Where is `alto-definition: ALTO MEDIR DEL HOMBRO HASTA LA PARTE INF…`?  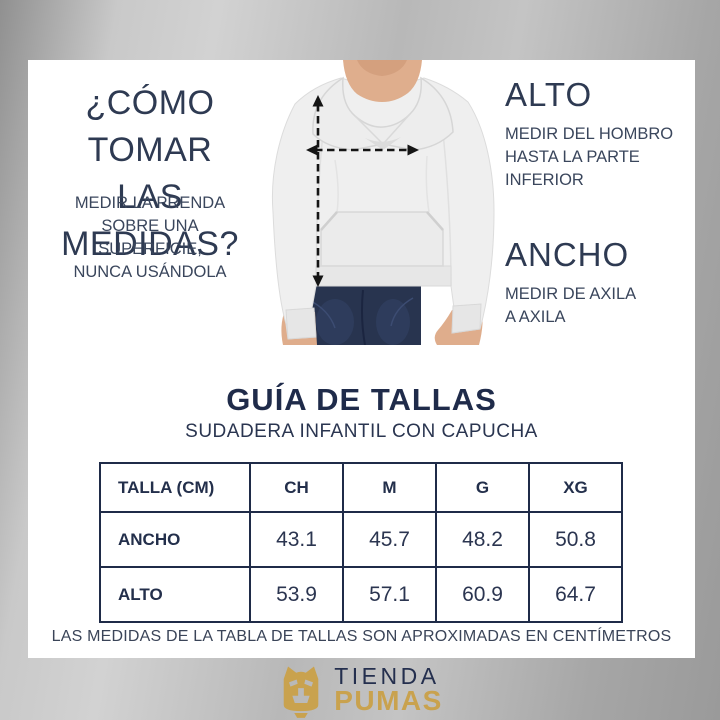 alto-definition: ALTO MEDIR DEL HOMBRO HASTA LA PARTE INF… is located at coordinates (589, 134).